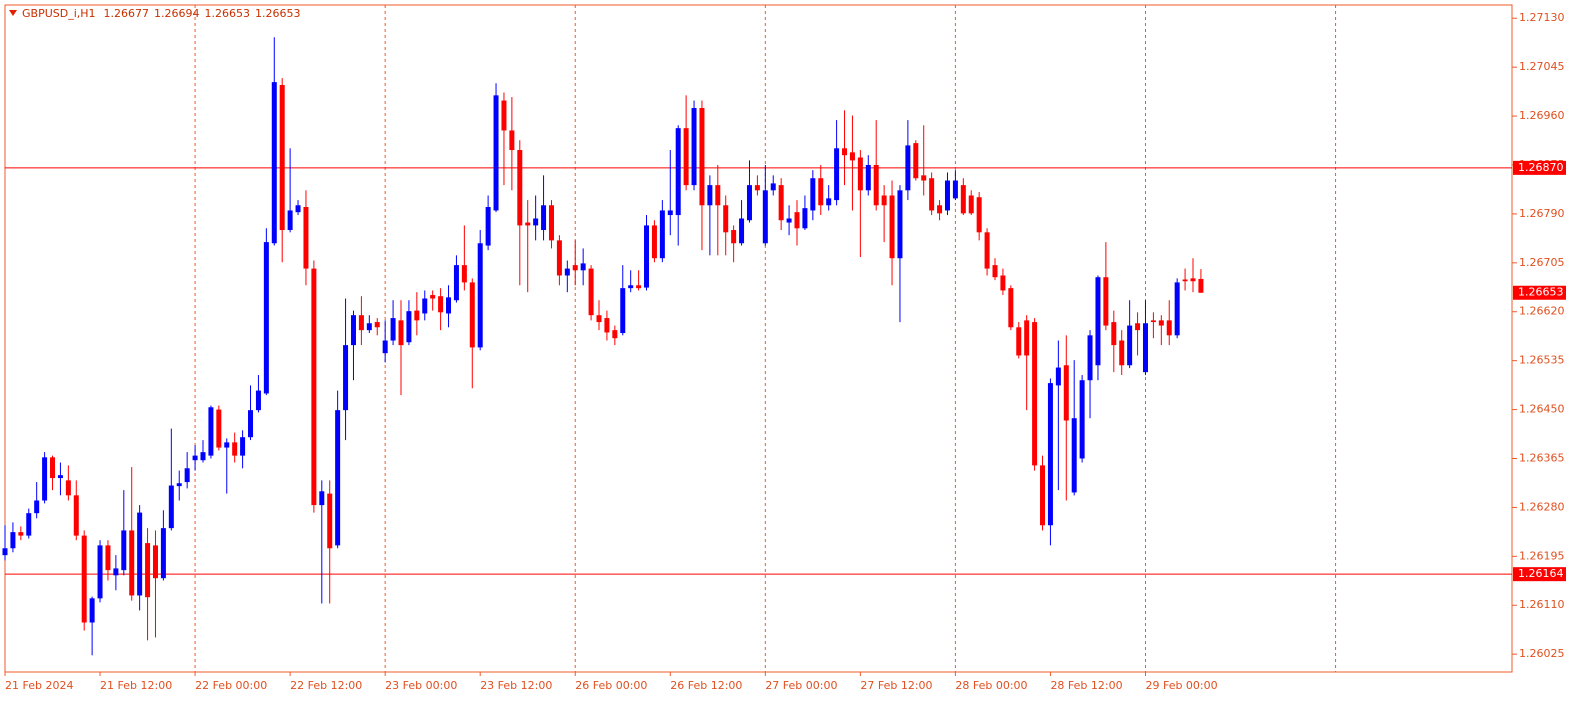 This screenshot has height=708, width=1586. Describe the element at coordinates (896, 685) in the screenshot. I see `x-tick-label: 27 Feb 12:00` at that location.